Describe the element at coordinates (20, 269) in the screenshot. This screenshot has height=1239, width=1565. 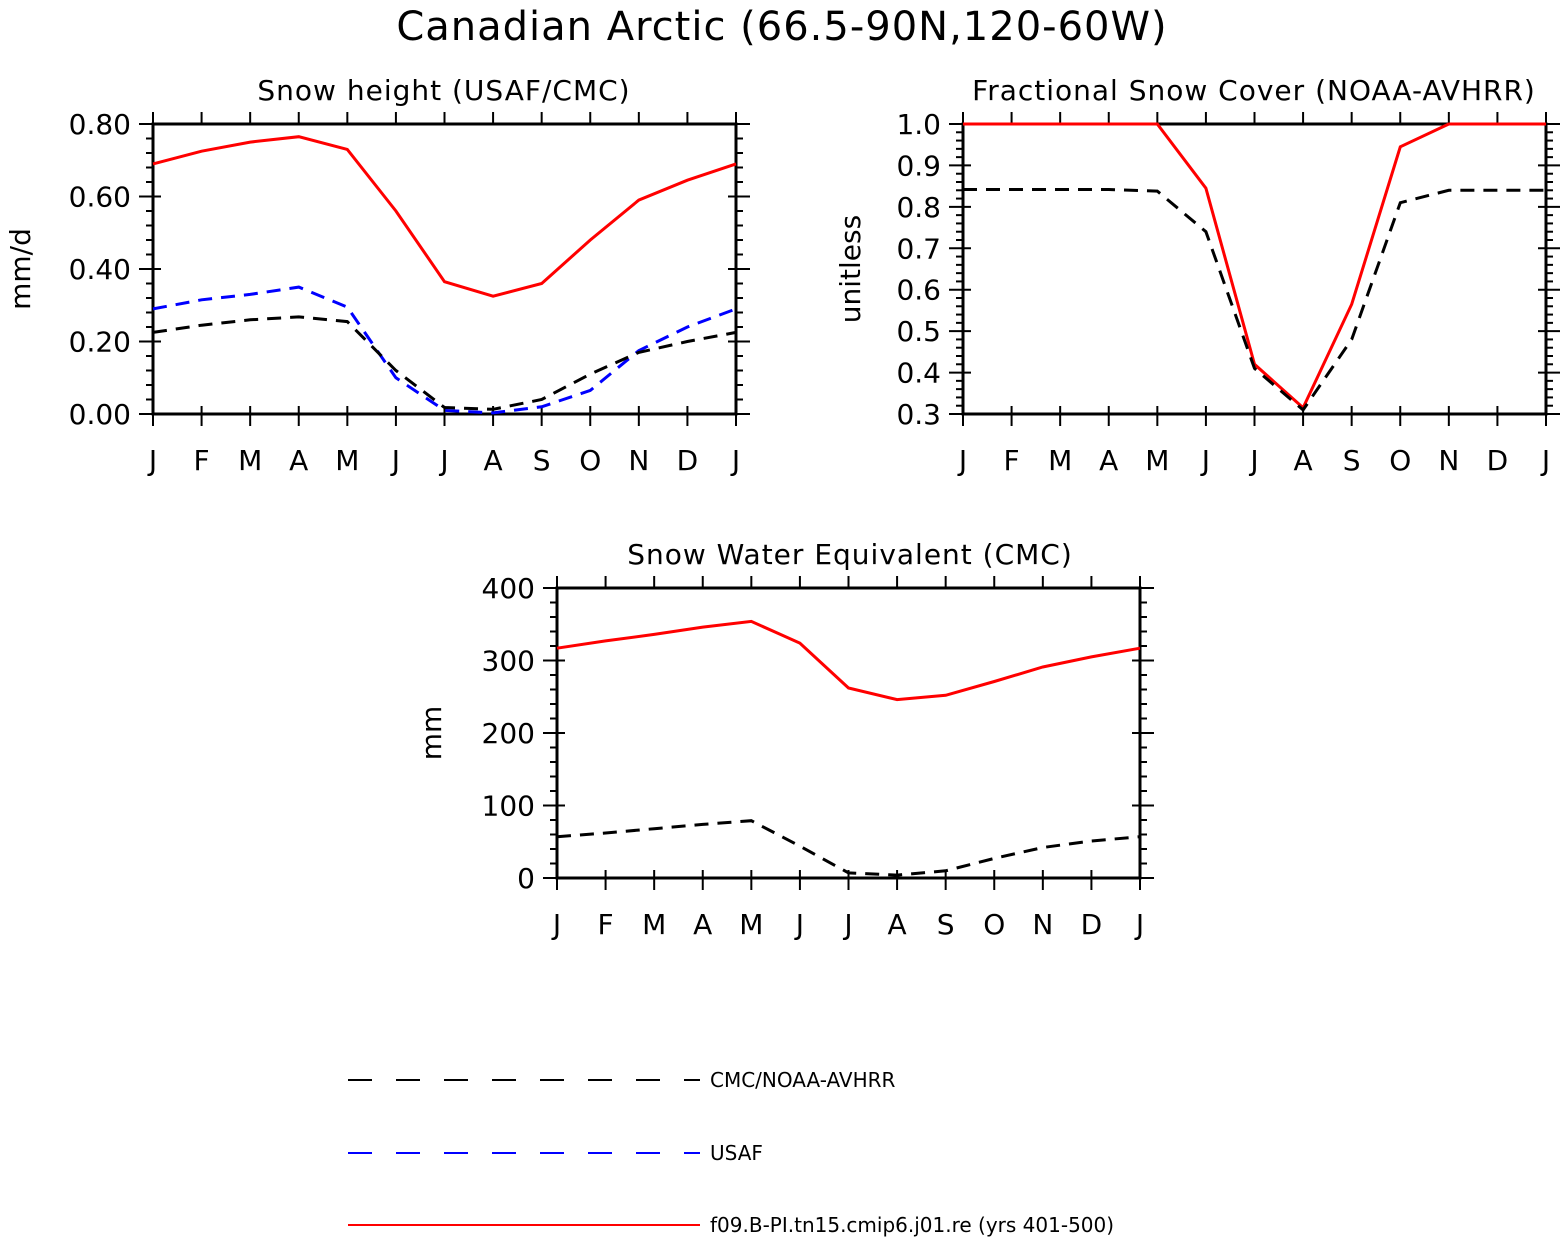
I see `y-axis-label: mm/d` at that location.